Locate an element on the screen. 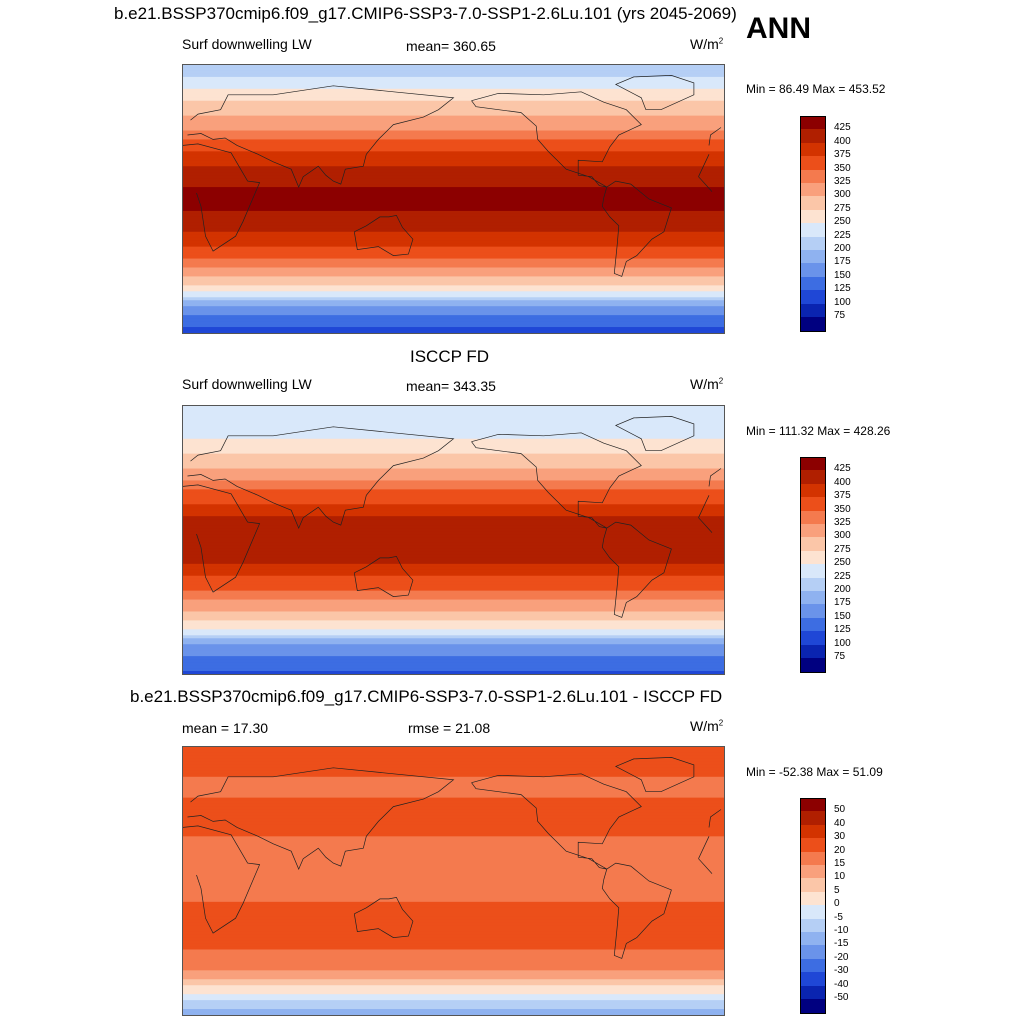 This screenshot has height=1024, width=1024. colorbar-tick-label: -5 is located at coordinates (838, 917).